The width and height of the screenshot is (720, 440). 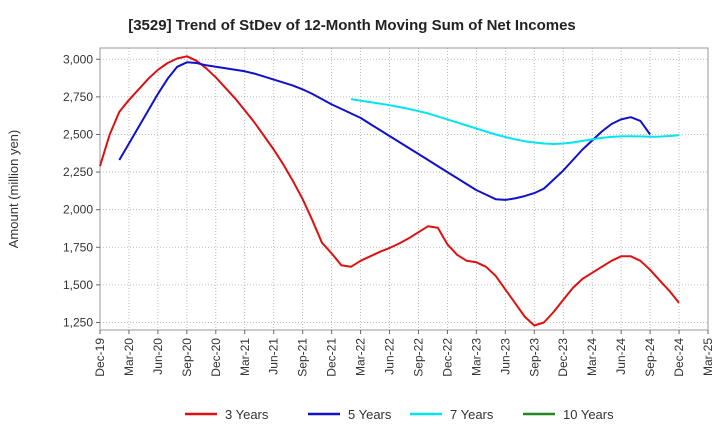 I want to click on legend-item-3-years: 3 Years, so click(x=227, y=414).